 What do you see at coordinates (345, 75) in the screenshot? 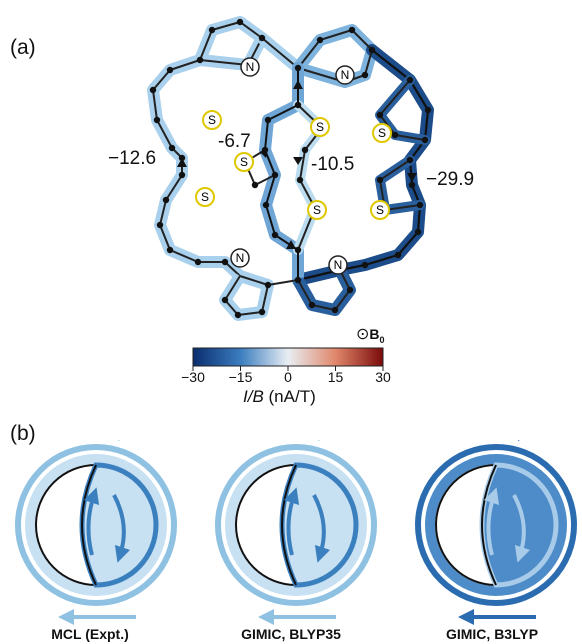
I see `nitrogen-top-right-label: N` at bounding box center [345, 75].